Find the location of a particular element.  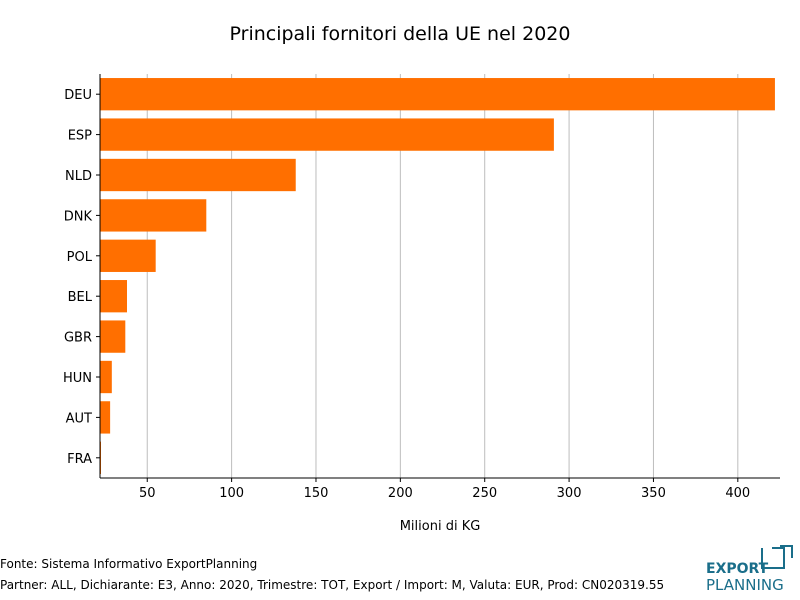

category-label: ESP is located at coordinates (80, 136).